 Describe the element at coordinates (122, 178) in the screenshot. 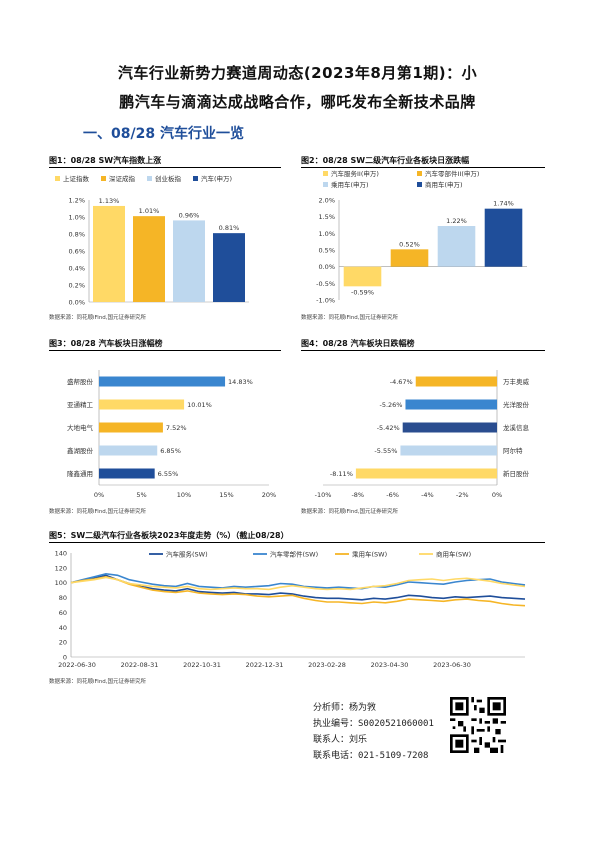

I see `legend-label: 深证成指` at that location.